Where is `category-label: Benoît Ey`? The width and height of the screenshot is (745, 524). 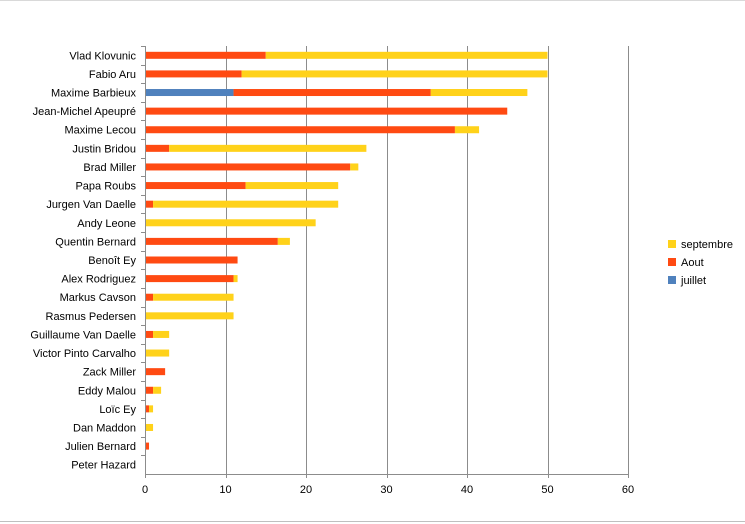 category-label: Benoît Ey is located at coordinates (112, 261).